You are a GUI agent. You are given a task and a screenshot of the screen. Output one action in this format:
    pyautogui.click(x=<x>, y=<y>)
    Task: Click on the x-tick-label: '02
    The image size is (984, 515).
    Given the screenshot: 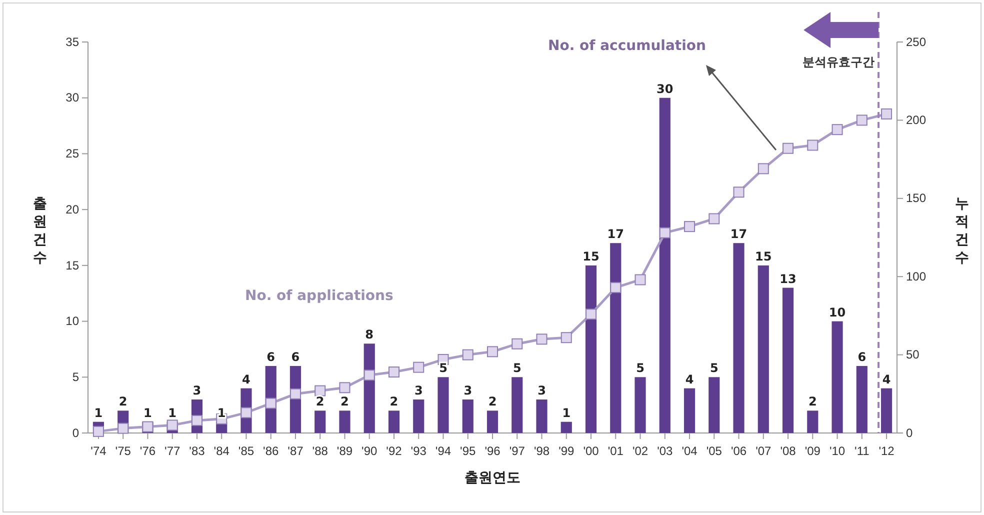 What is the action you would take?
    pyautogui.click(x=640, y=451)
    